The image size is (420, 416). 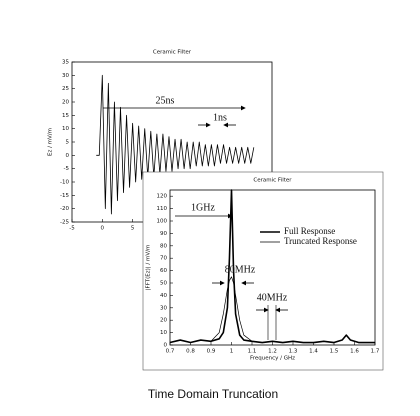 What do you see at coordinates (272, 297) in the screenshot?
I see `annotation: 40MHz` at bounding box center [272, 297].